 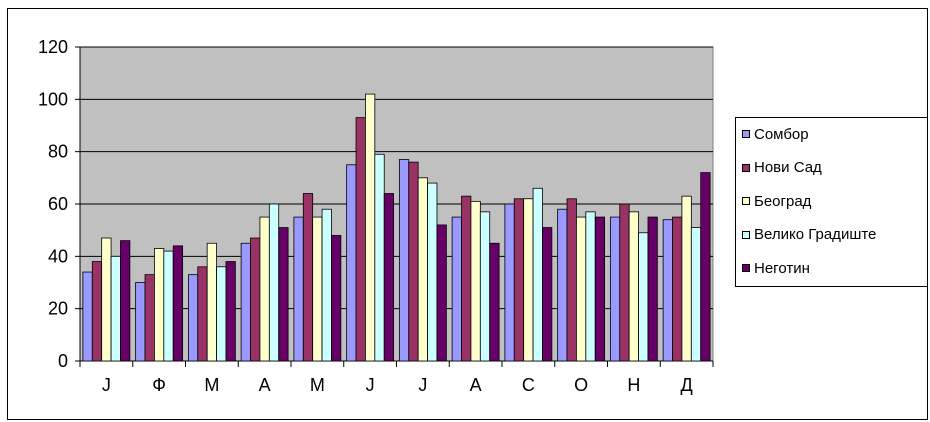 I want to click on legend-item: Нови Сад, so click(x=782, y=168).